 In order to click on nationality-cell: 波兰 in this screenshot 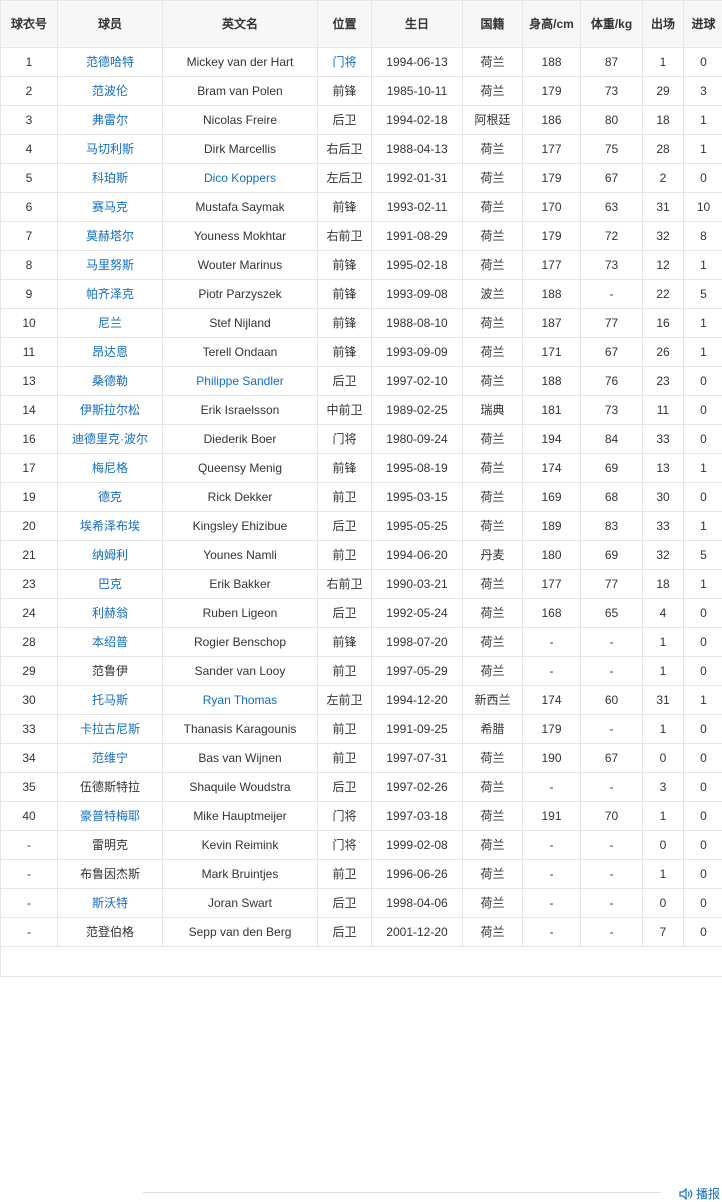, I will do `click(493, 294)`.